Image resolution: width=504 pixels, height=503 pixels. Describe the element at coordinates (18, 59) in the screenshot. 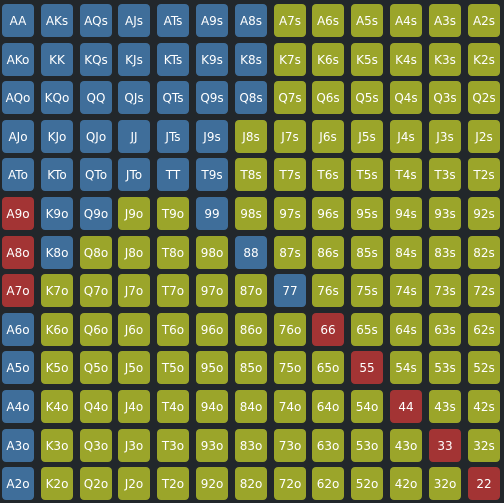

I see `hand-cell: AKo` at that location.